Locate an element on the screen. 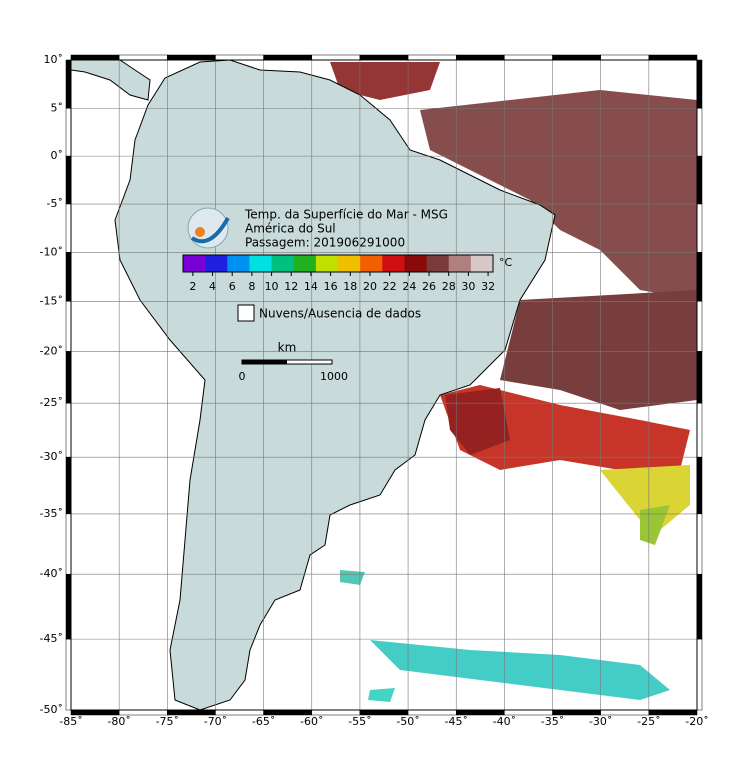 This screenshot has height=781, width=741. lon-tick-label: -25˚ is located at coordinates (648, 721).